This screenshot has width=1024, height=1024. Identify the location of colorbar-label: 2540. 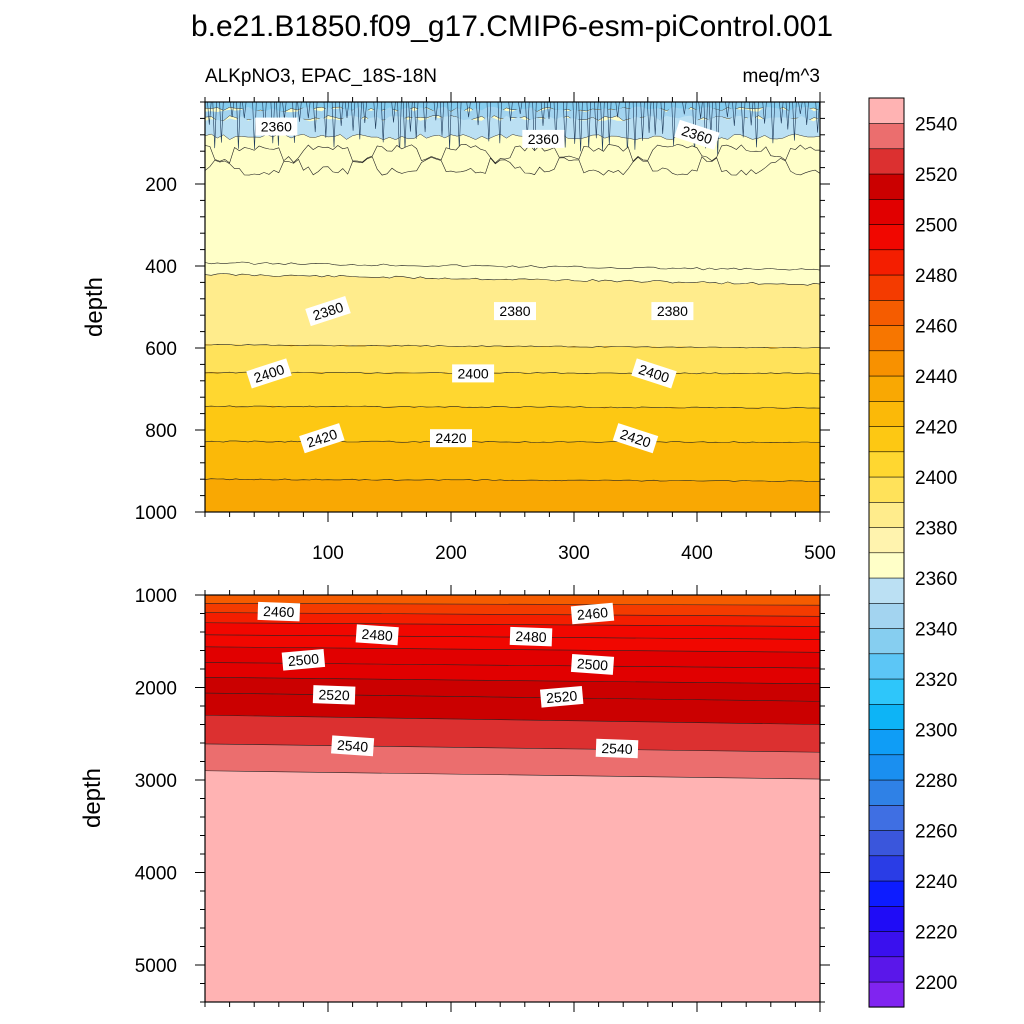
(936, 124).